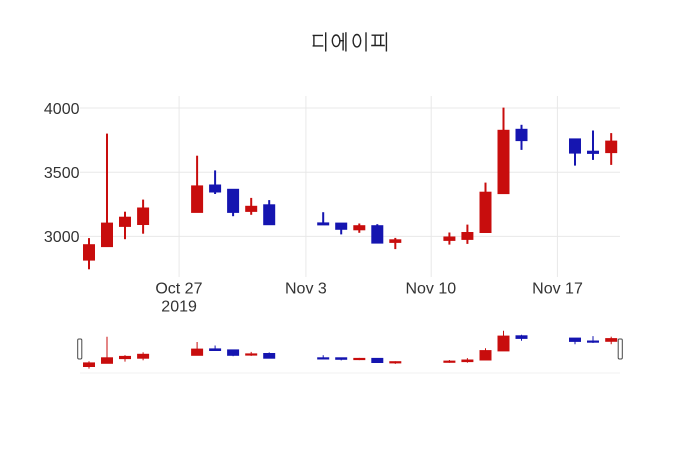 The height and width of the screenshot is (450, 700). Describe the element at coordinates (306, 289) in the screenshot. I see `svg-text: Nov 3` at that location.